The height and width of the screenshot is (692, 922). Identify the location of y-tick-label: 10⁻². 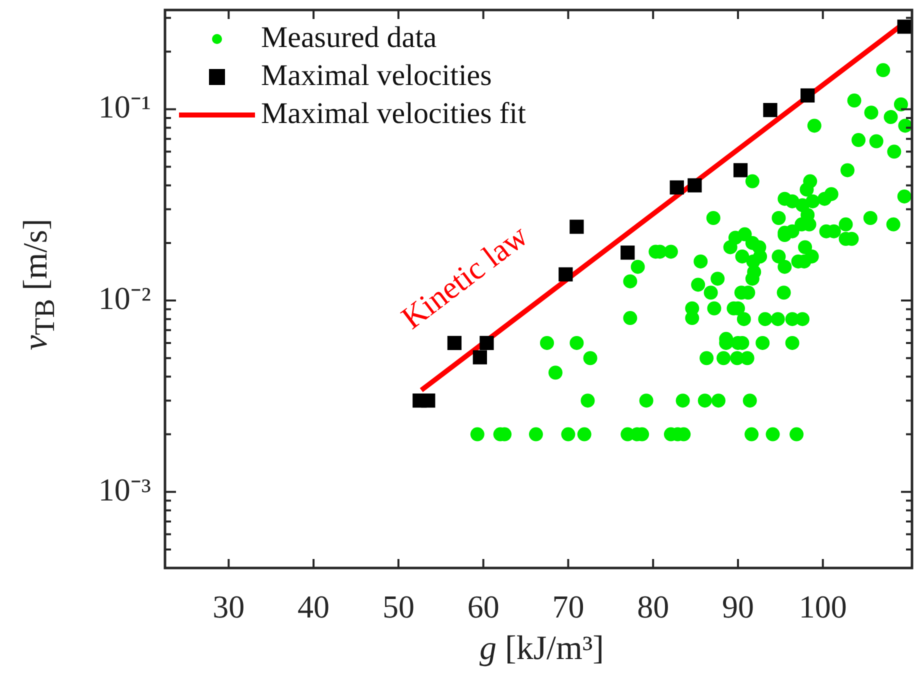
(124, 298).